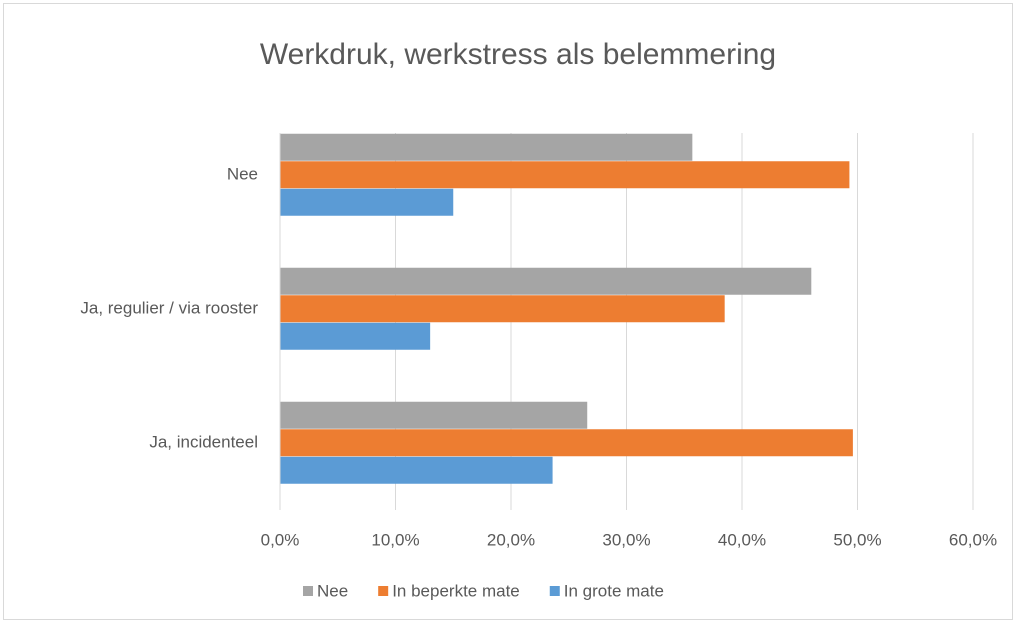  Describe the element at coordinates (242, 173) in the screenshot. I see `y-tick-label: Nee` at that location.